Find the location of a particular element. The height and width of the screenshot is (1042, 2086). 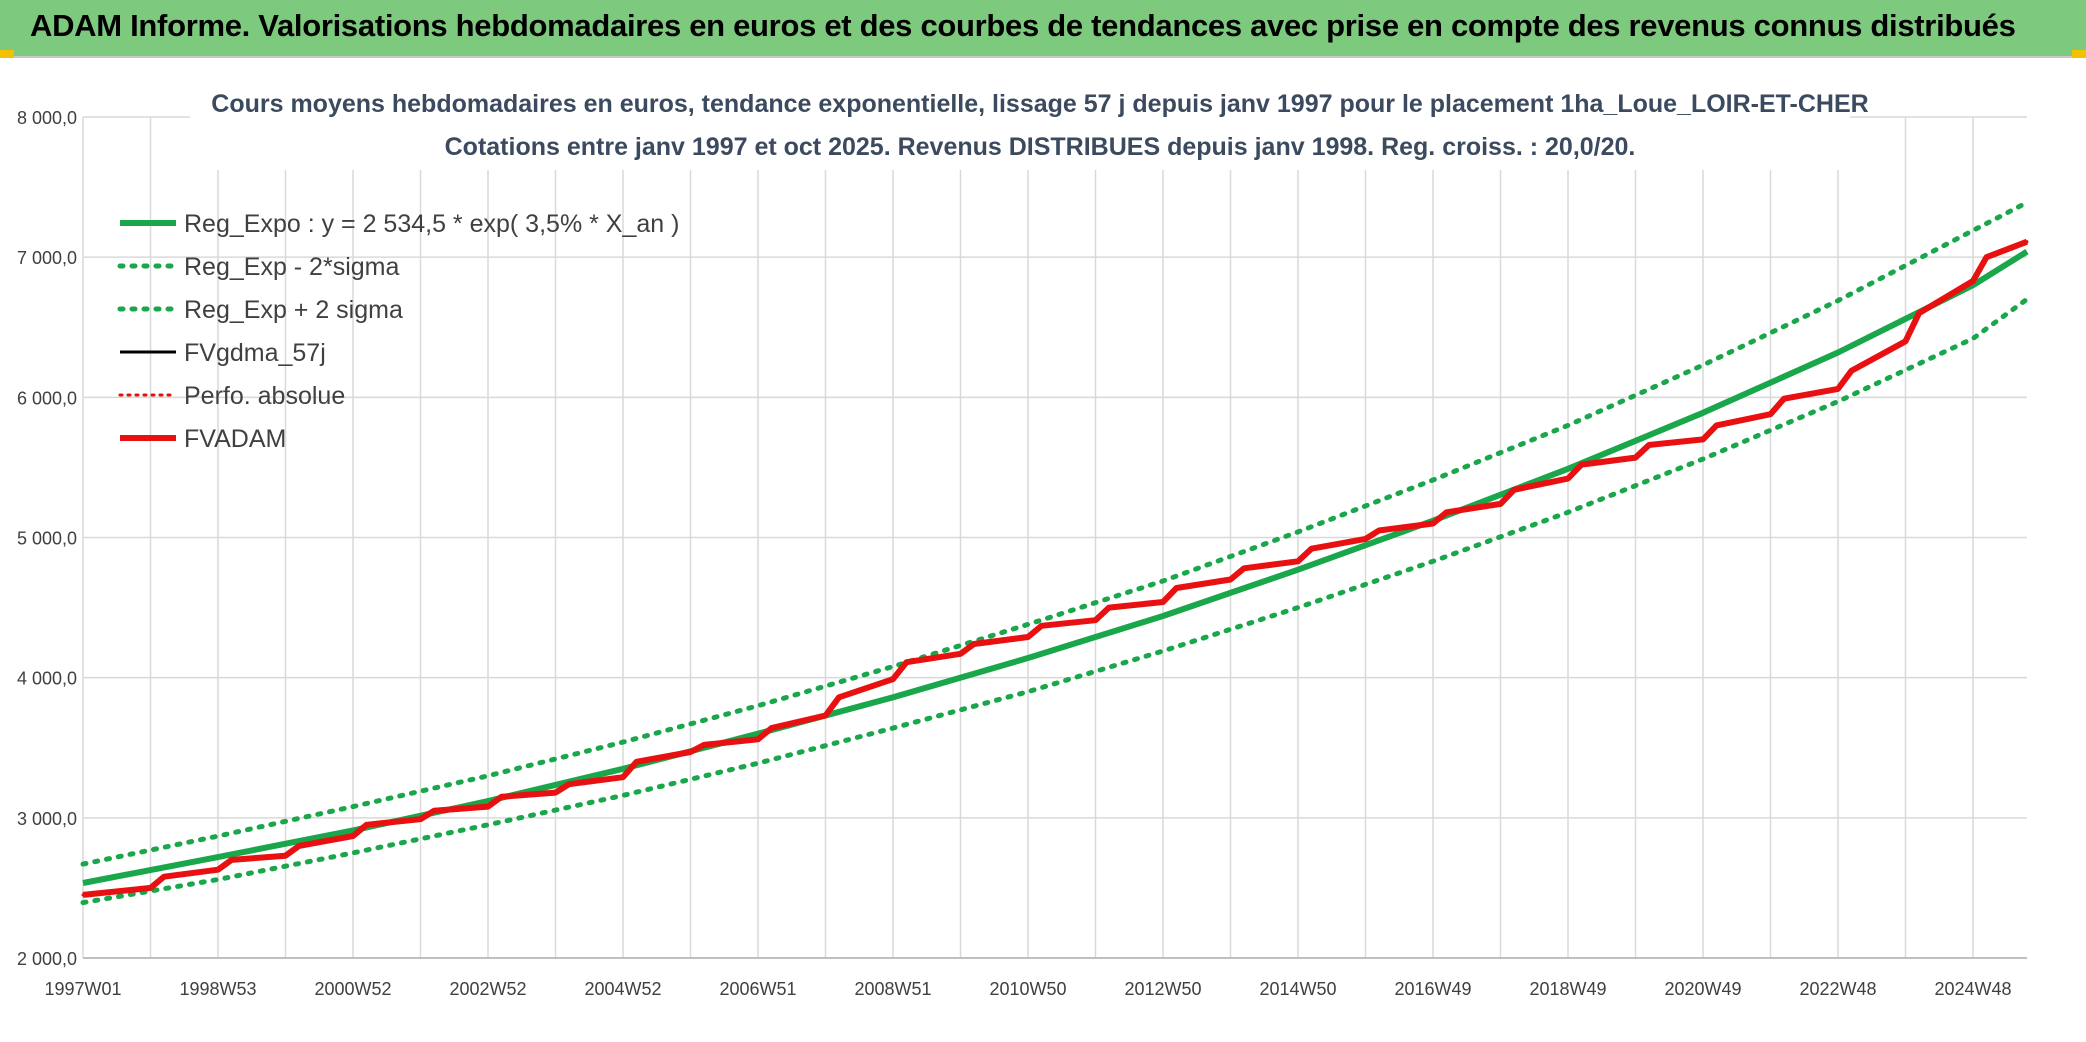

x-tick-label: 2016W49 is located at coordinates (1432, 989).